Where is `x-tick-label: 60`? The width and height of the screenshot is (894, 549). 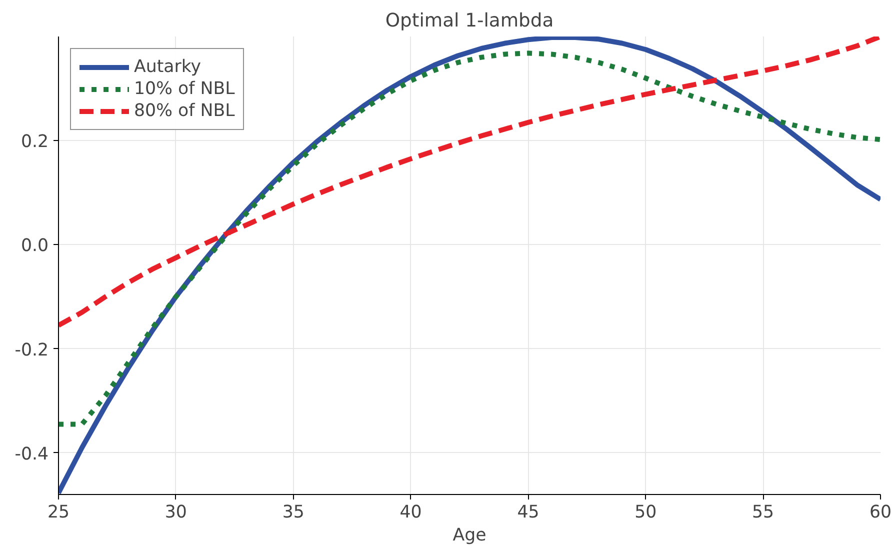
x-tick-label: 60 is located at coordinates (880, 512).